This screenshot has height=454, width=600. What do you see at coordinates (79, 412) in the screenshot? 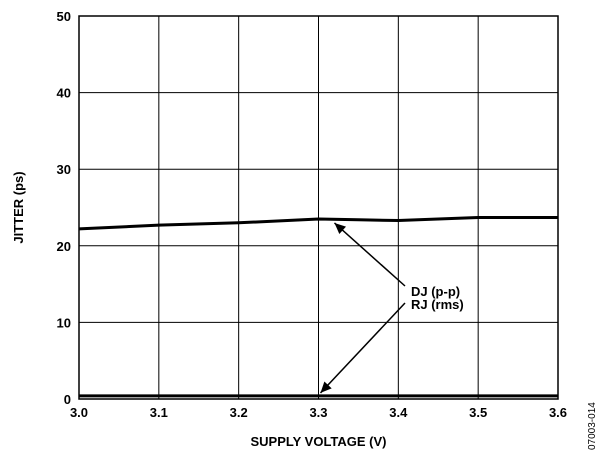
I see `x-tick-label: 3.0` at bounding box center [79, 412].